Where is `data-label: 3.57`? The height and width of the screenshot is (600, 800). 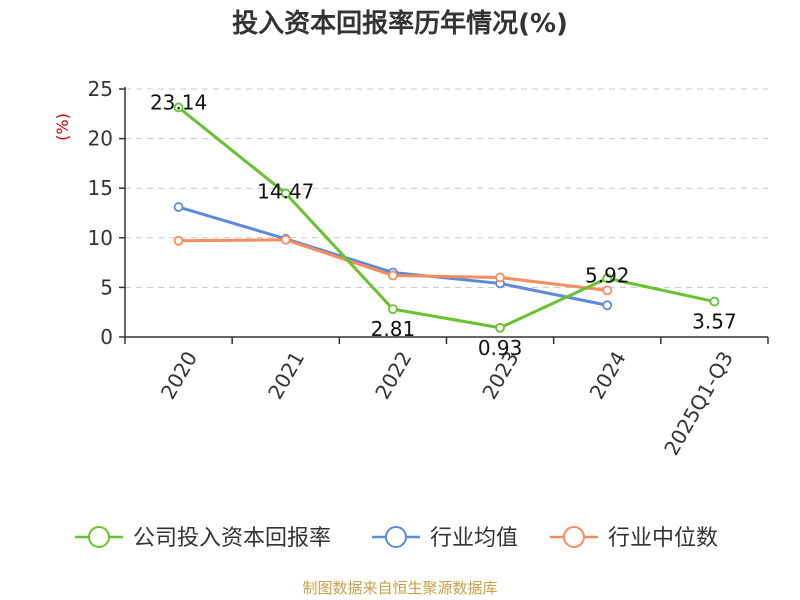 data-label: 3.57 is located at coordinates (714, 322).